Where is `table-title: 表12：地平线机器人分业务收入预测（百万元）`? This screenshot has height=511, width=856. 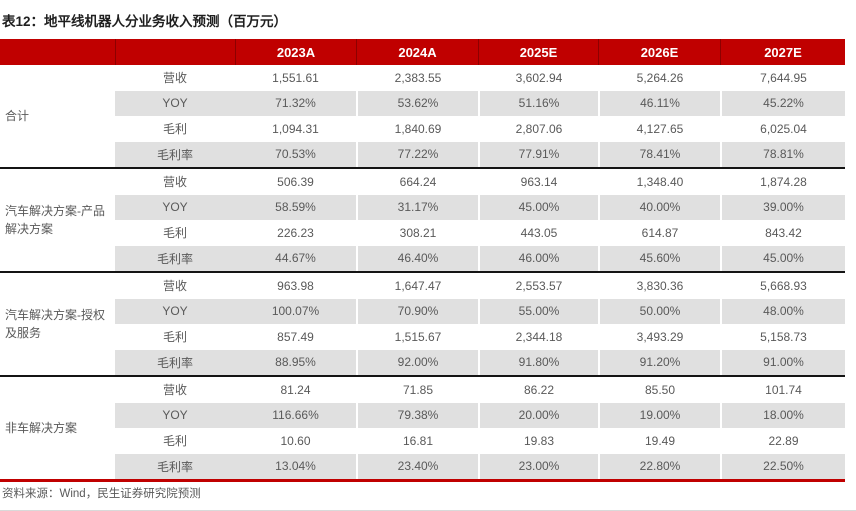
table-title: 表12：地平线机器人分业务收入预测（百万元） is located at coordinates (145, 21).